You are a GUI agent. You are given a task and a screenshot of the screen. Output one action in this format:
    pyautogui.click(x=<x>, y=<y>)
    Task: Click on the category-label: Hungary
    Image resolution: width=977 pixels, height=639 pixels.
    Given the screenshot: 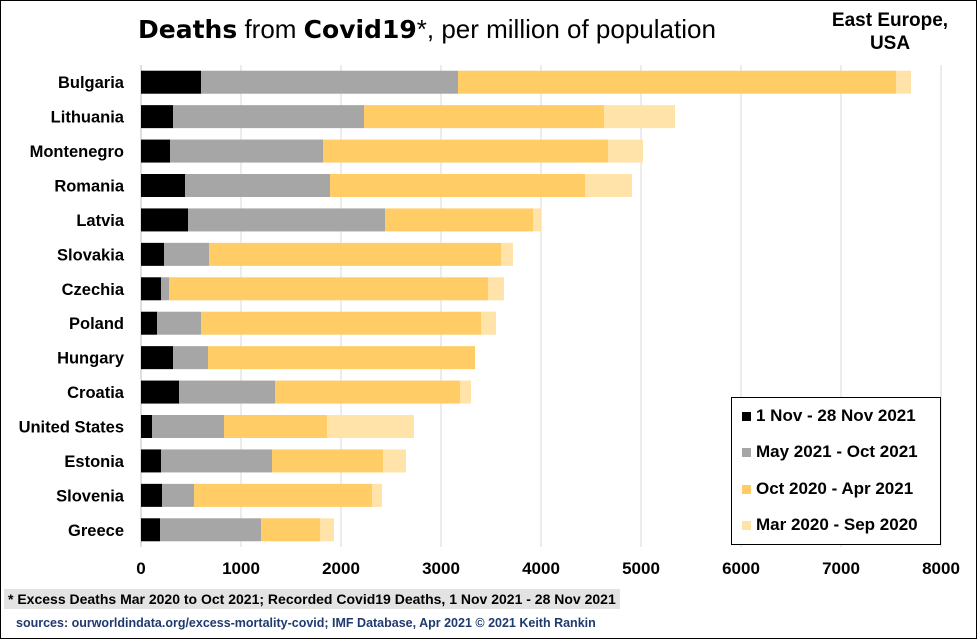 What is the action you would take?
    pyautogui.click(x=91, y=359)
    